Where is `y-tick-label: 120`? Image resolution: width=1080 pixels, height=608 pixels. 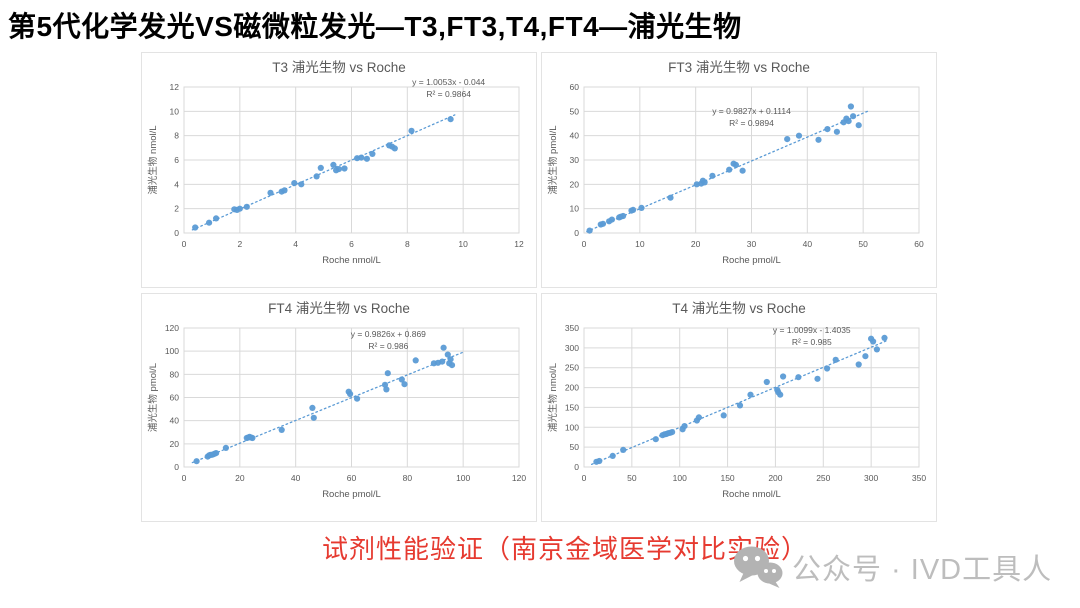 y-tick-label: 120 is located at coordinates (172, 328).